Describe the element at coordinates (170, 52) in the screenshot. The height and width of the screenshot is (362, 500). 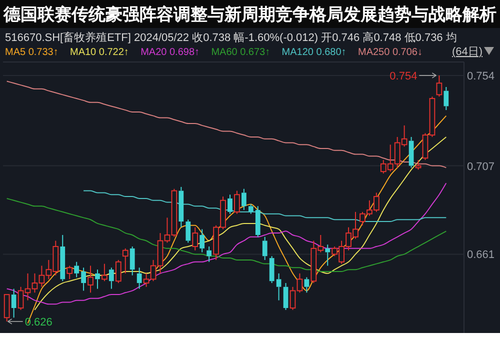
I see `text: MA20 0.698↑` at that location.